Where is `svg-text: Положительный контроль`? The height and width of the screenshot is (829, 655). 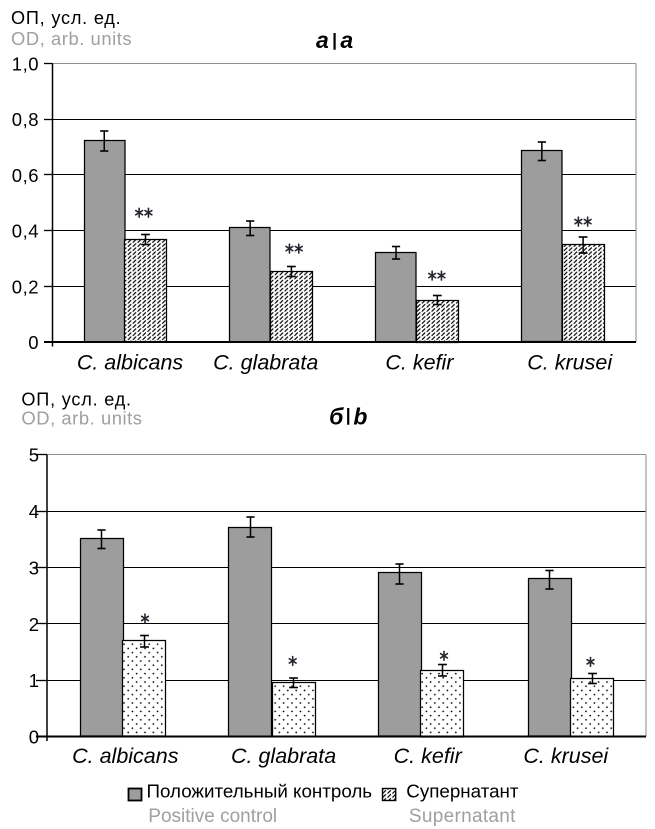
svg-text: Положительный контроль is located at coordinates (260, 791).